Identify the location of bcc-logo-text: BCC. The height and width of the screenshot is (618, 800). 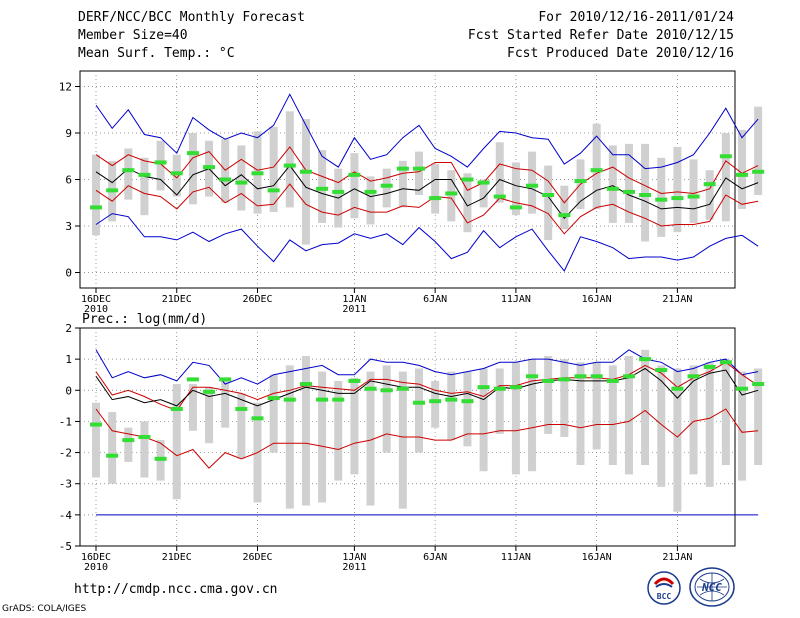
(664, 596).